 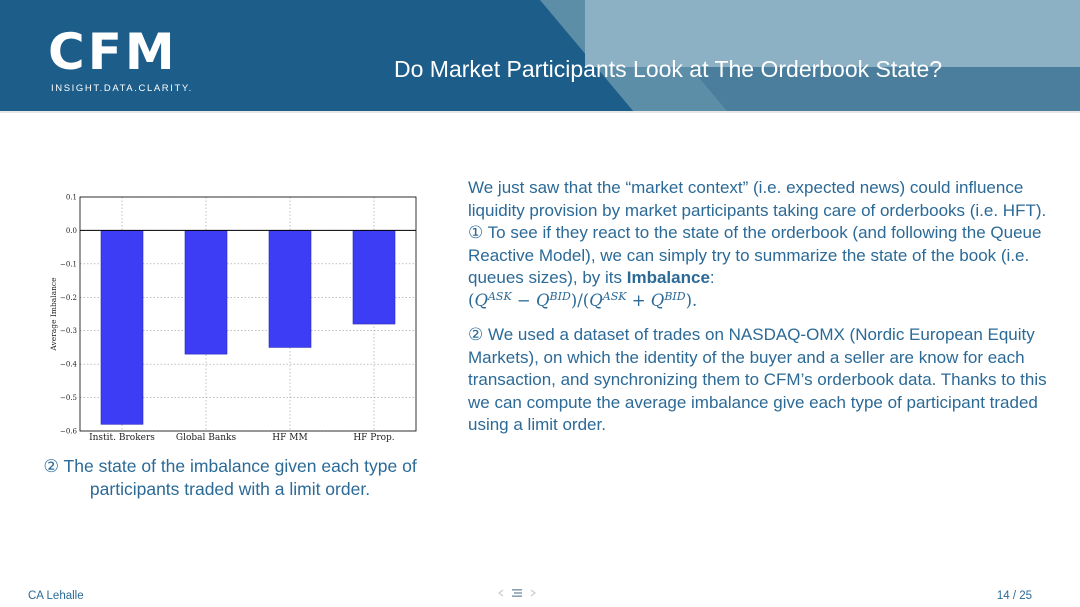 I want to click on y-tick-label: −0.5, so click(x=68, y=398).